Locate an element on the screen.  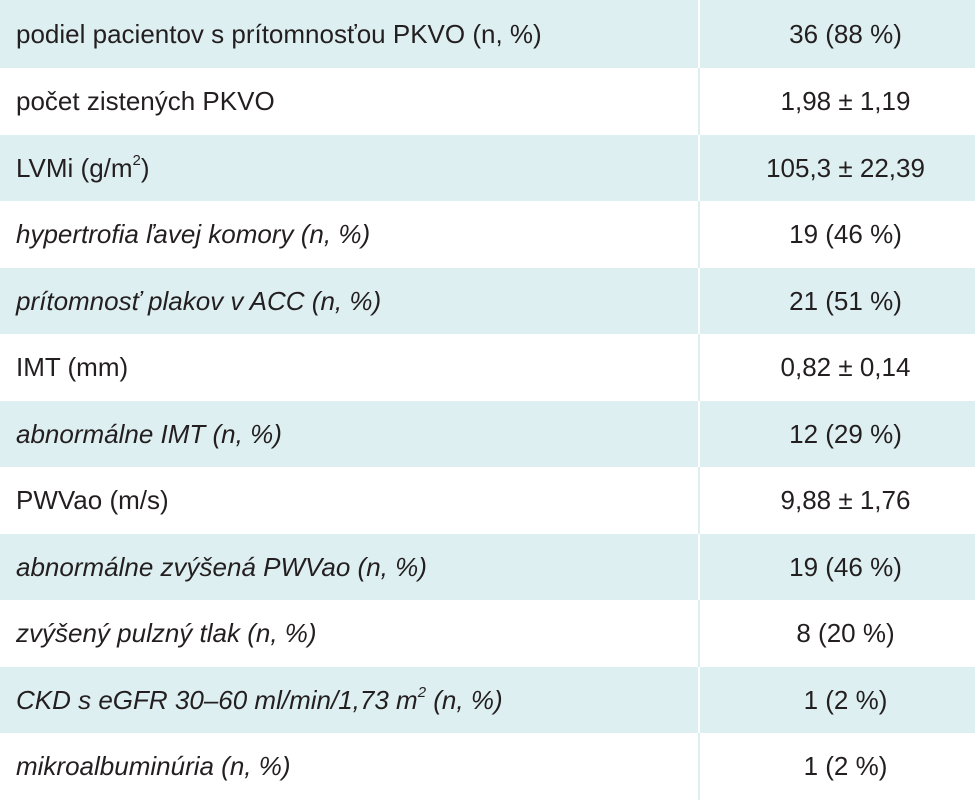
row-label: počet zistených PKVO is located at coordinates (350, 101).